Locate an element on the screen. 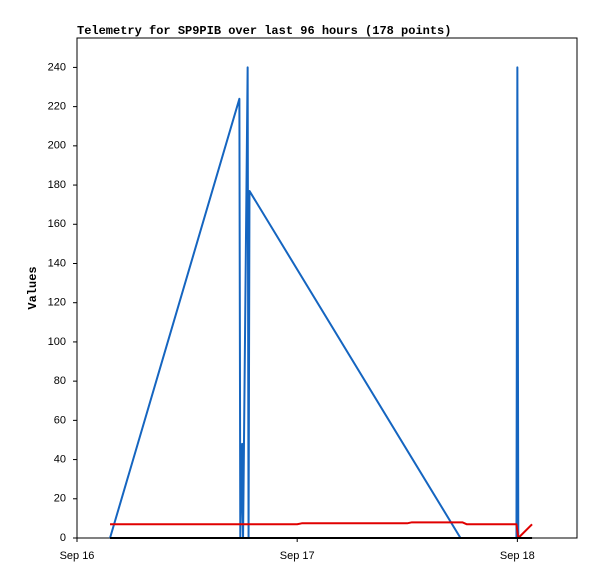  y-tick-label: 40 is located at coordinates (60, 459).